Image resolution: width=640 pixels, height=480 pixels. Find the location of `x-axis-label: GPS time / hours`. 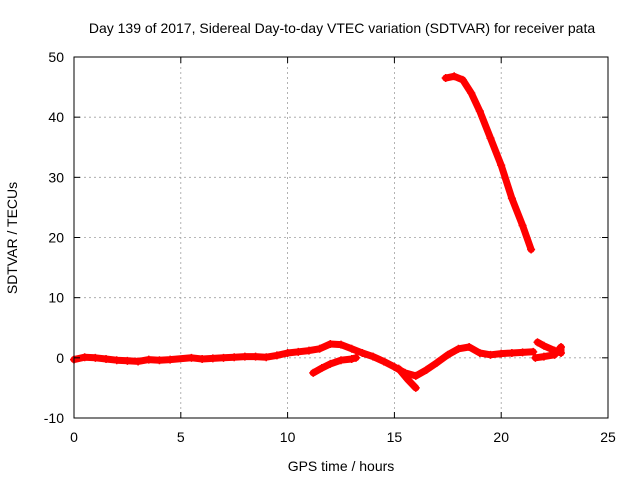

x-axis-label: GPS time / hours is located at coordinates (341, 466).